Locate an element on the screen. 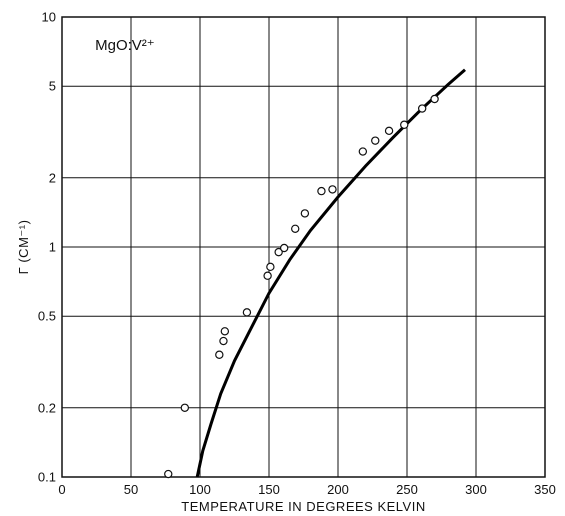 This screenshot has width=565, height=516. x-axis-label: TEMPERATURE IN DEGREES KELVIN is located at coordinates (303, 506).